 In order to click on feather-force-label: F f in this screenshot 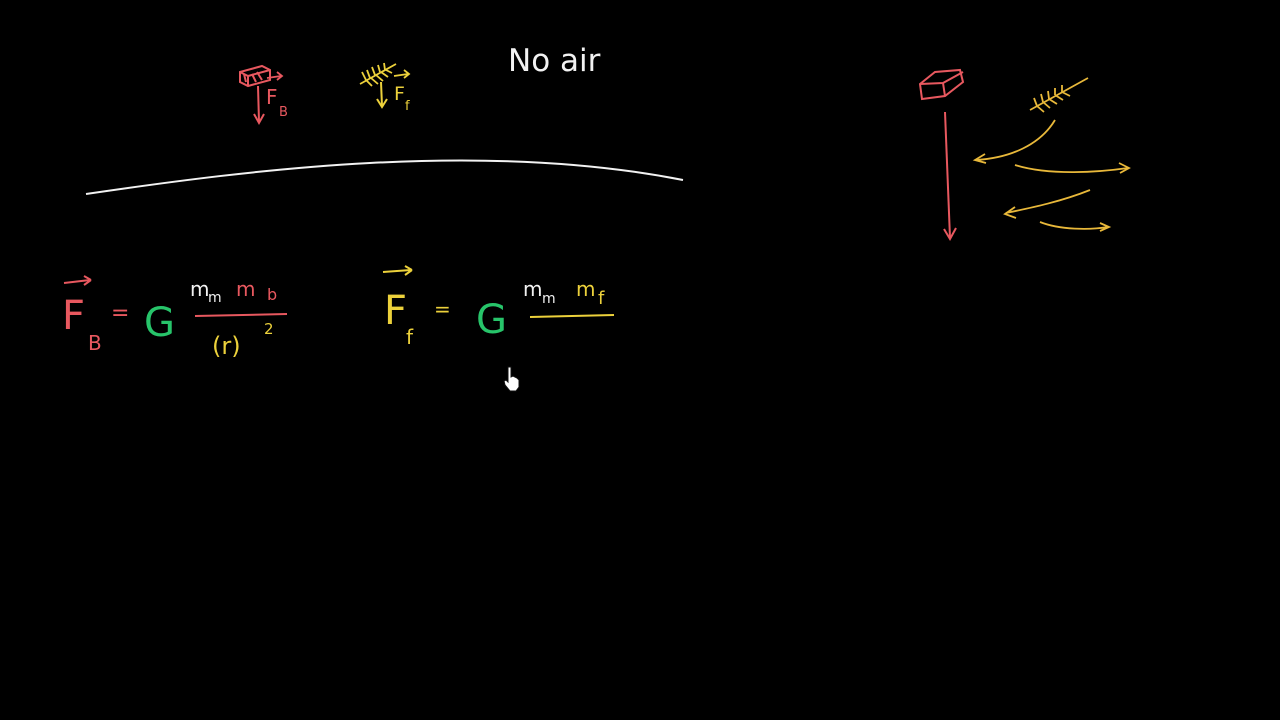, I will do `click(402, 91)`.